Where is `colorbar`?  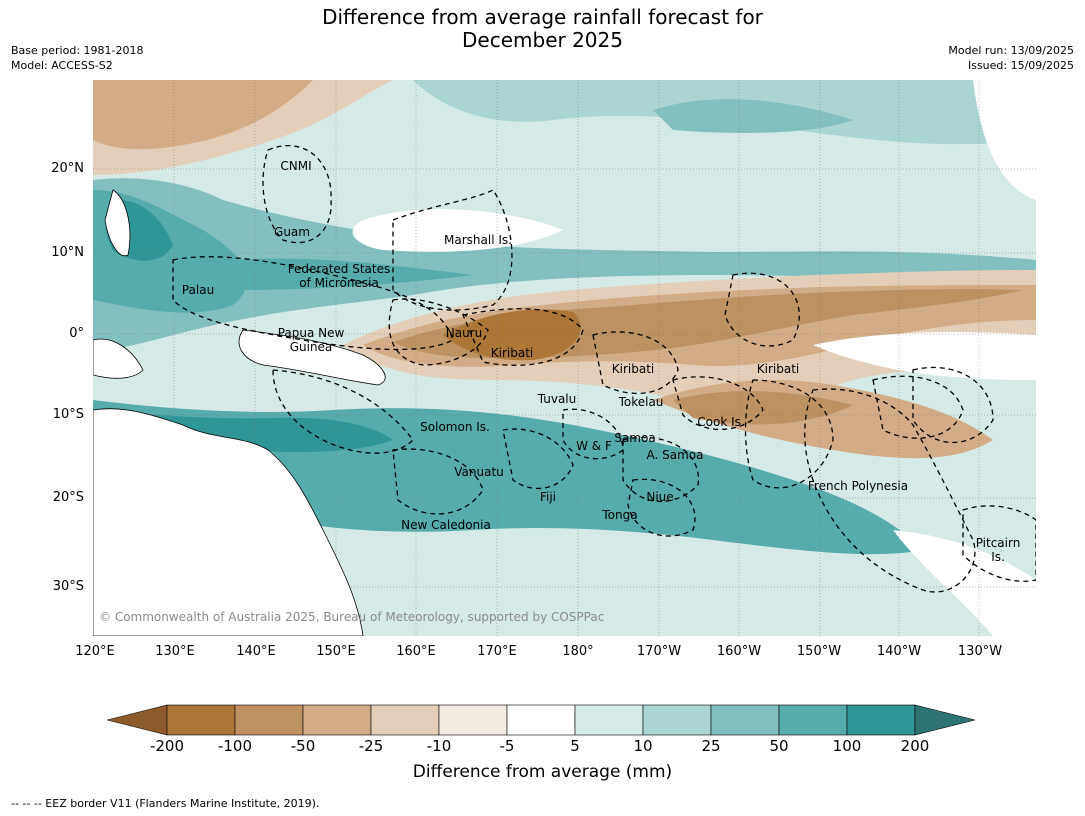 colorbar is located at coordinates (541, 720).